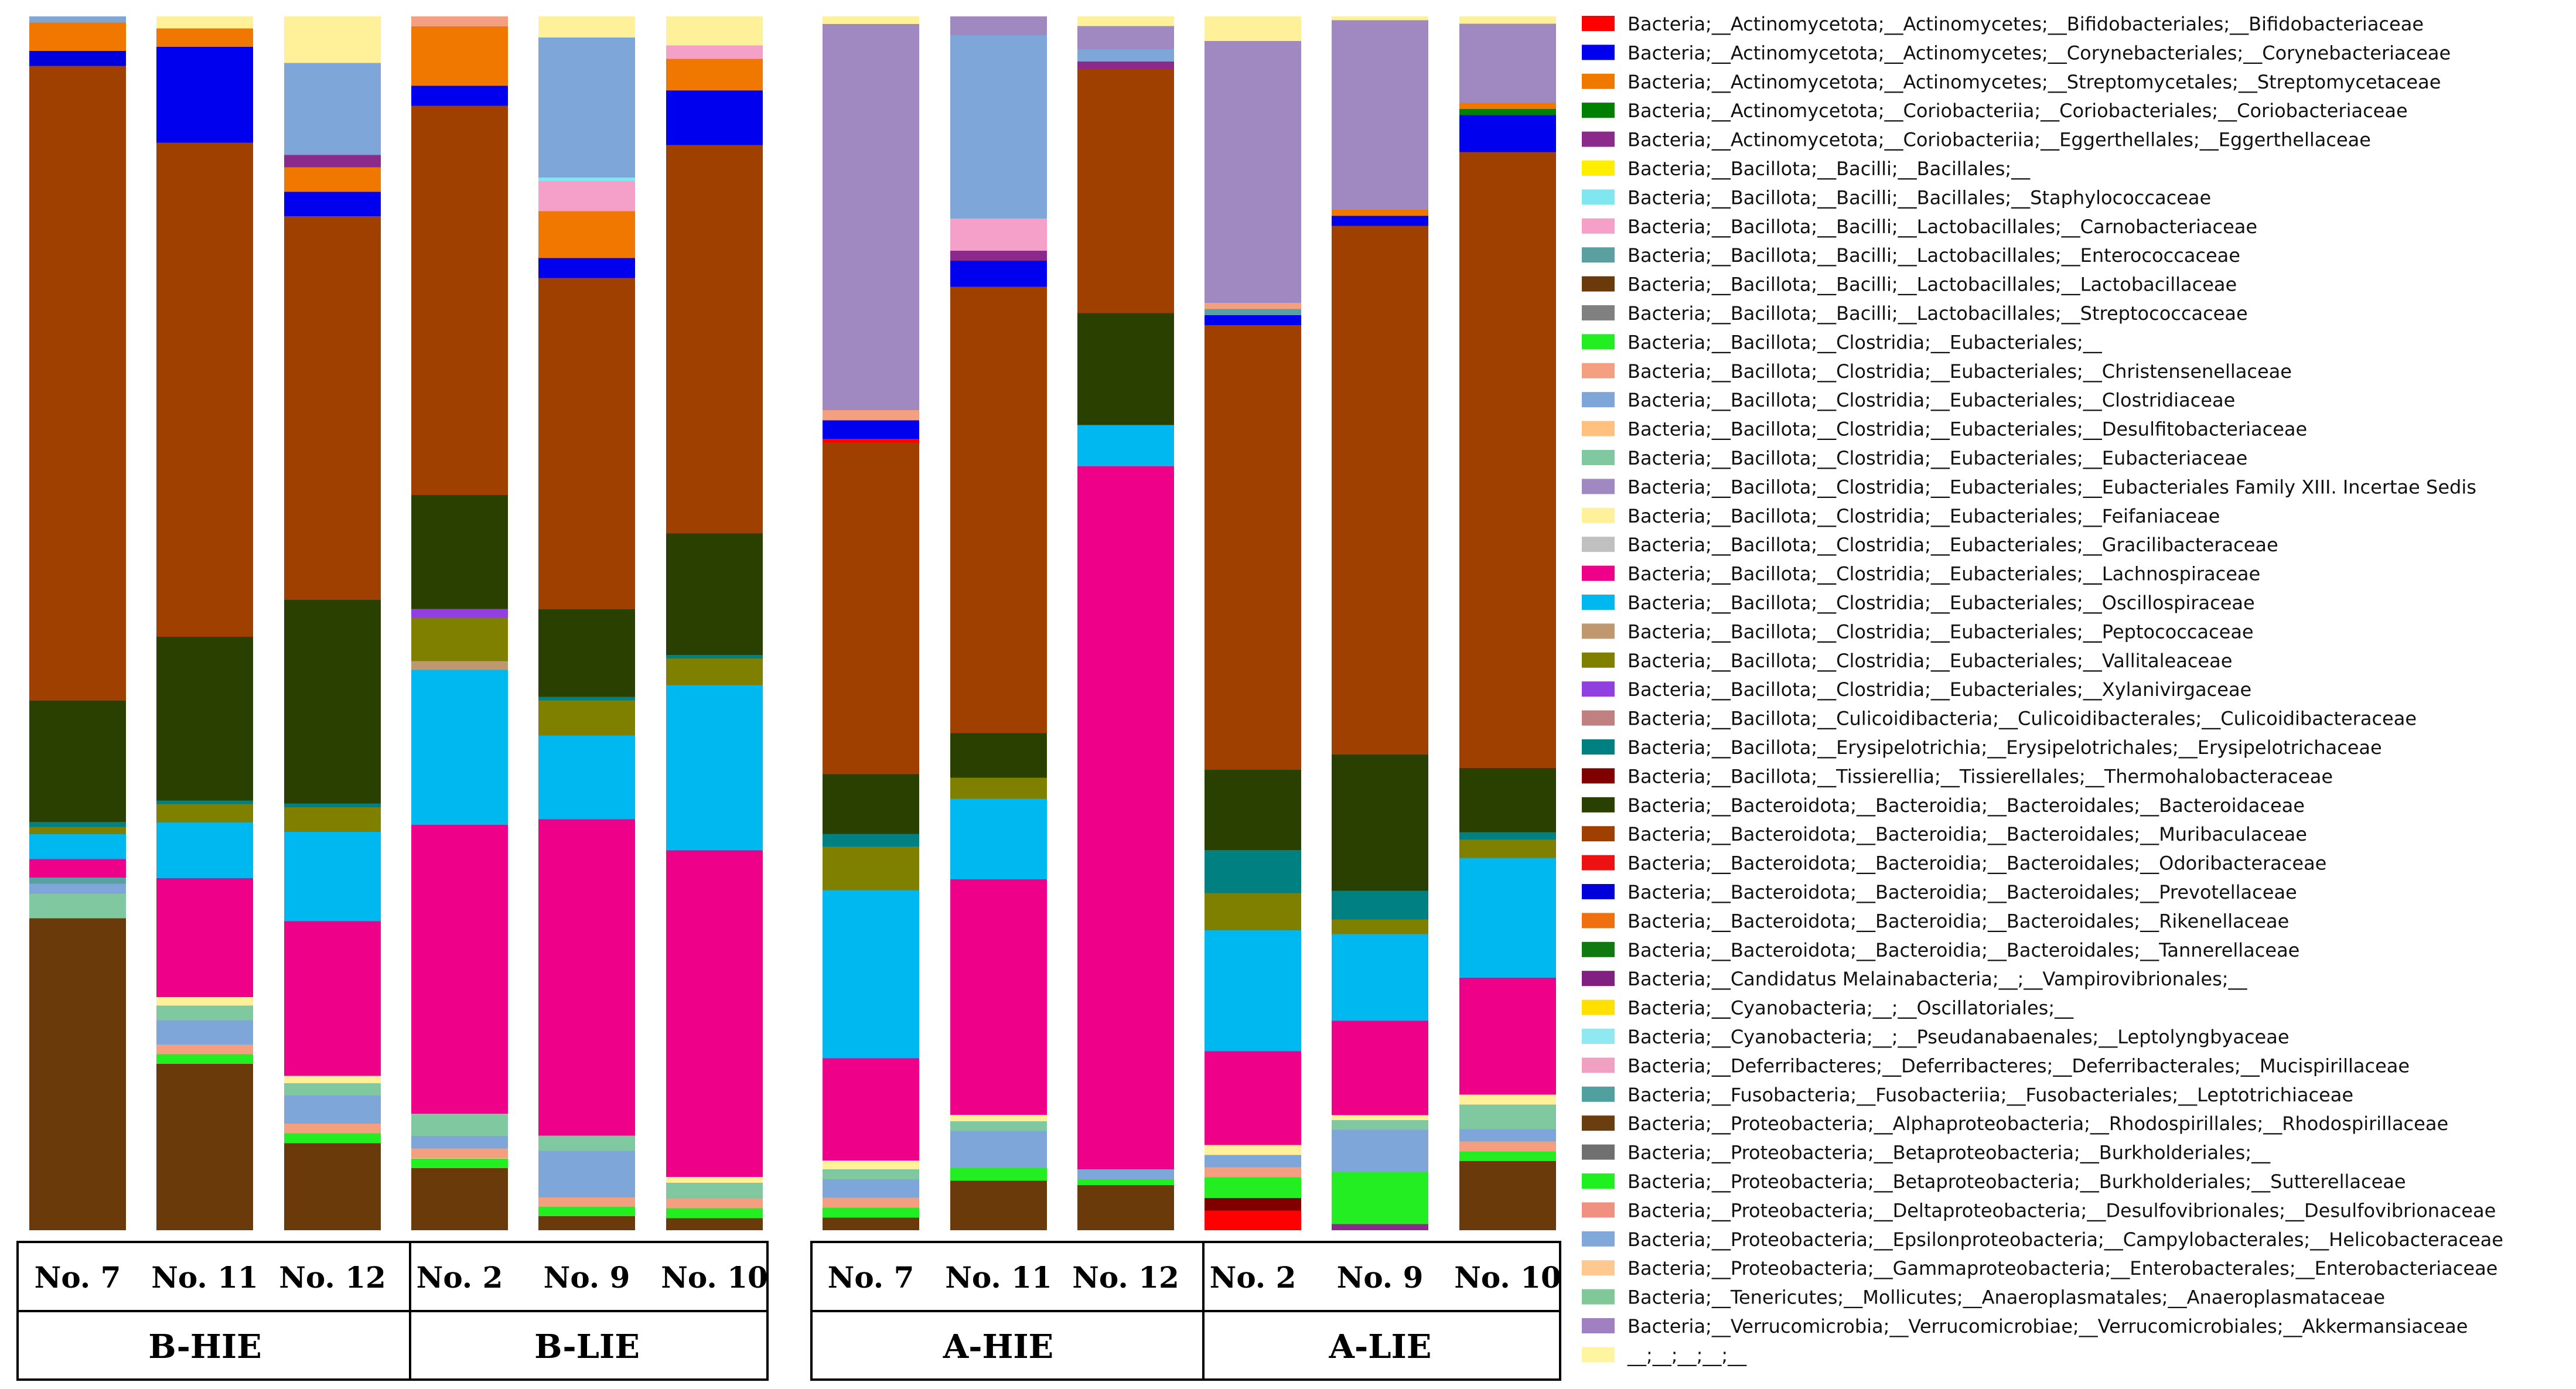 Image resolution: width=2576 pixels, height=1389 pixels. I want to click on sample-label-12: No. 10, so click(1507, 1278).